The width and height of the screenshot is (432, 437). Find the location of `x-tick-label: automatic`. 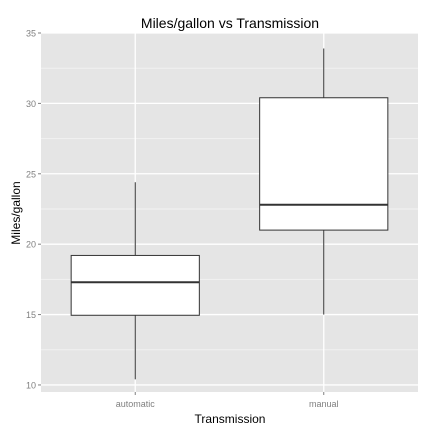

x-tick-label: automatic is located at coordinates (136, 404).